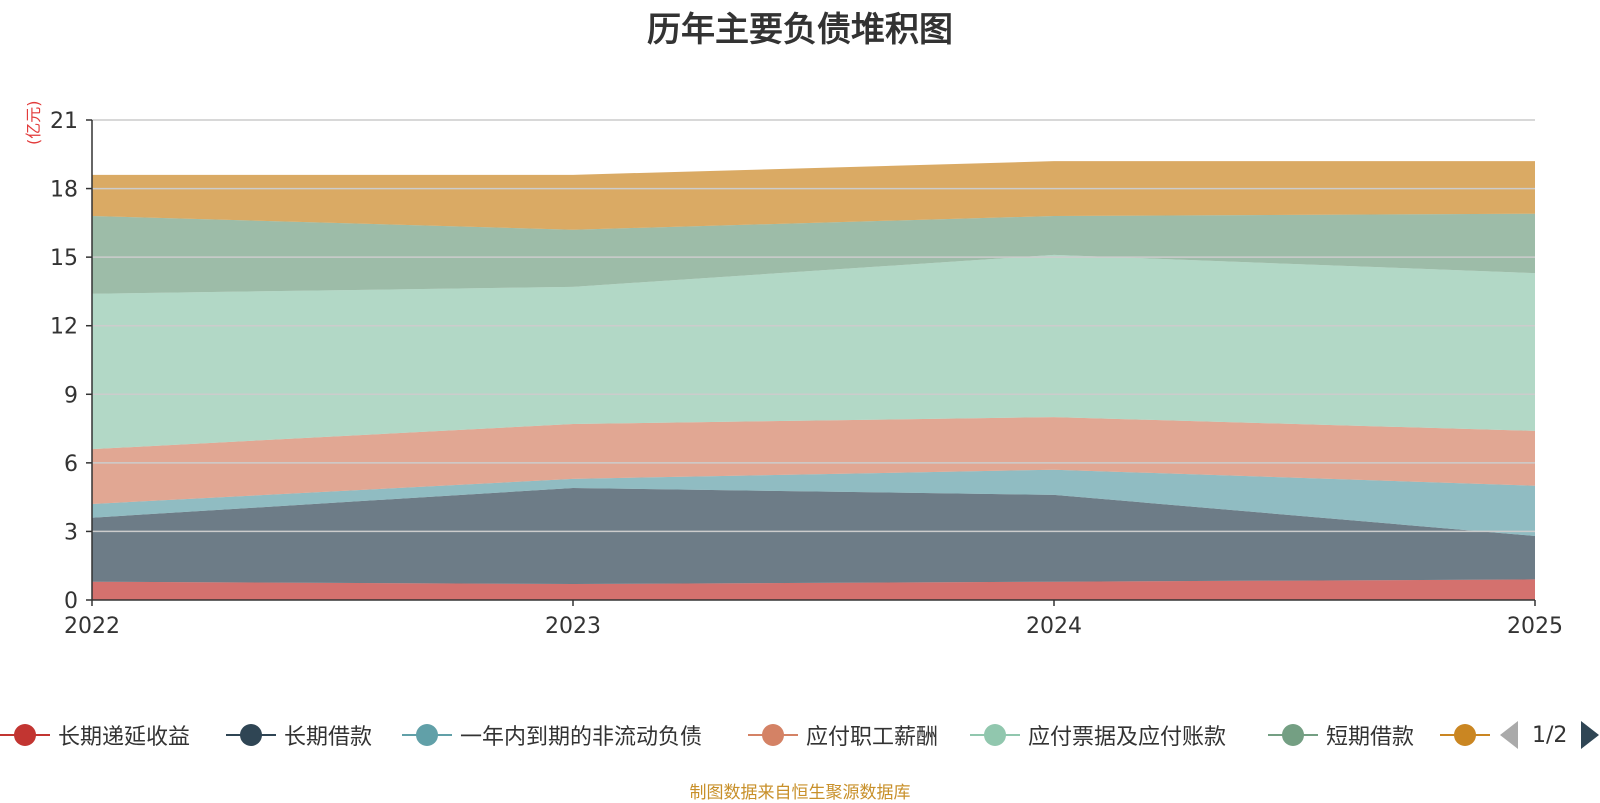 The width and height of the screenshot is (1600, 803). I want to click on x-tick-label: 2024, so click(1054, 626).